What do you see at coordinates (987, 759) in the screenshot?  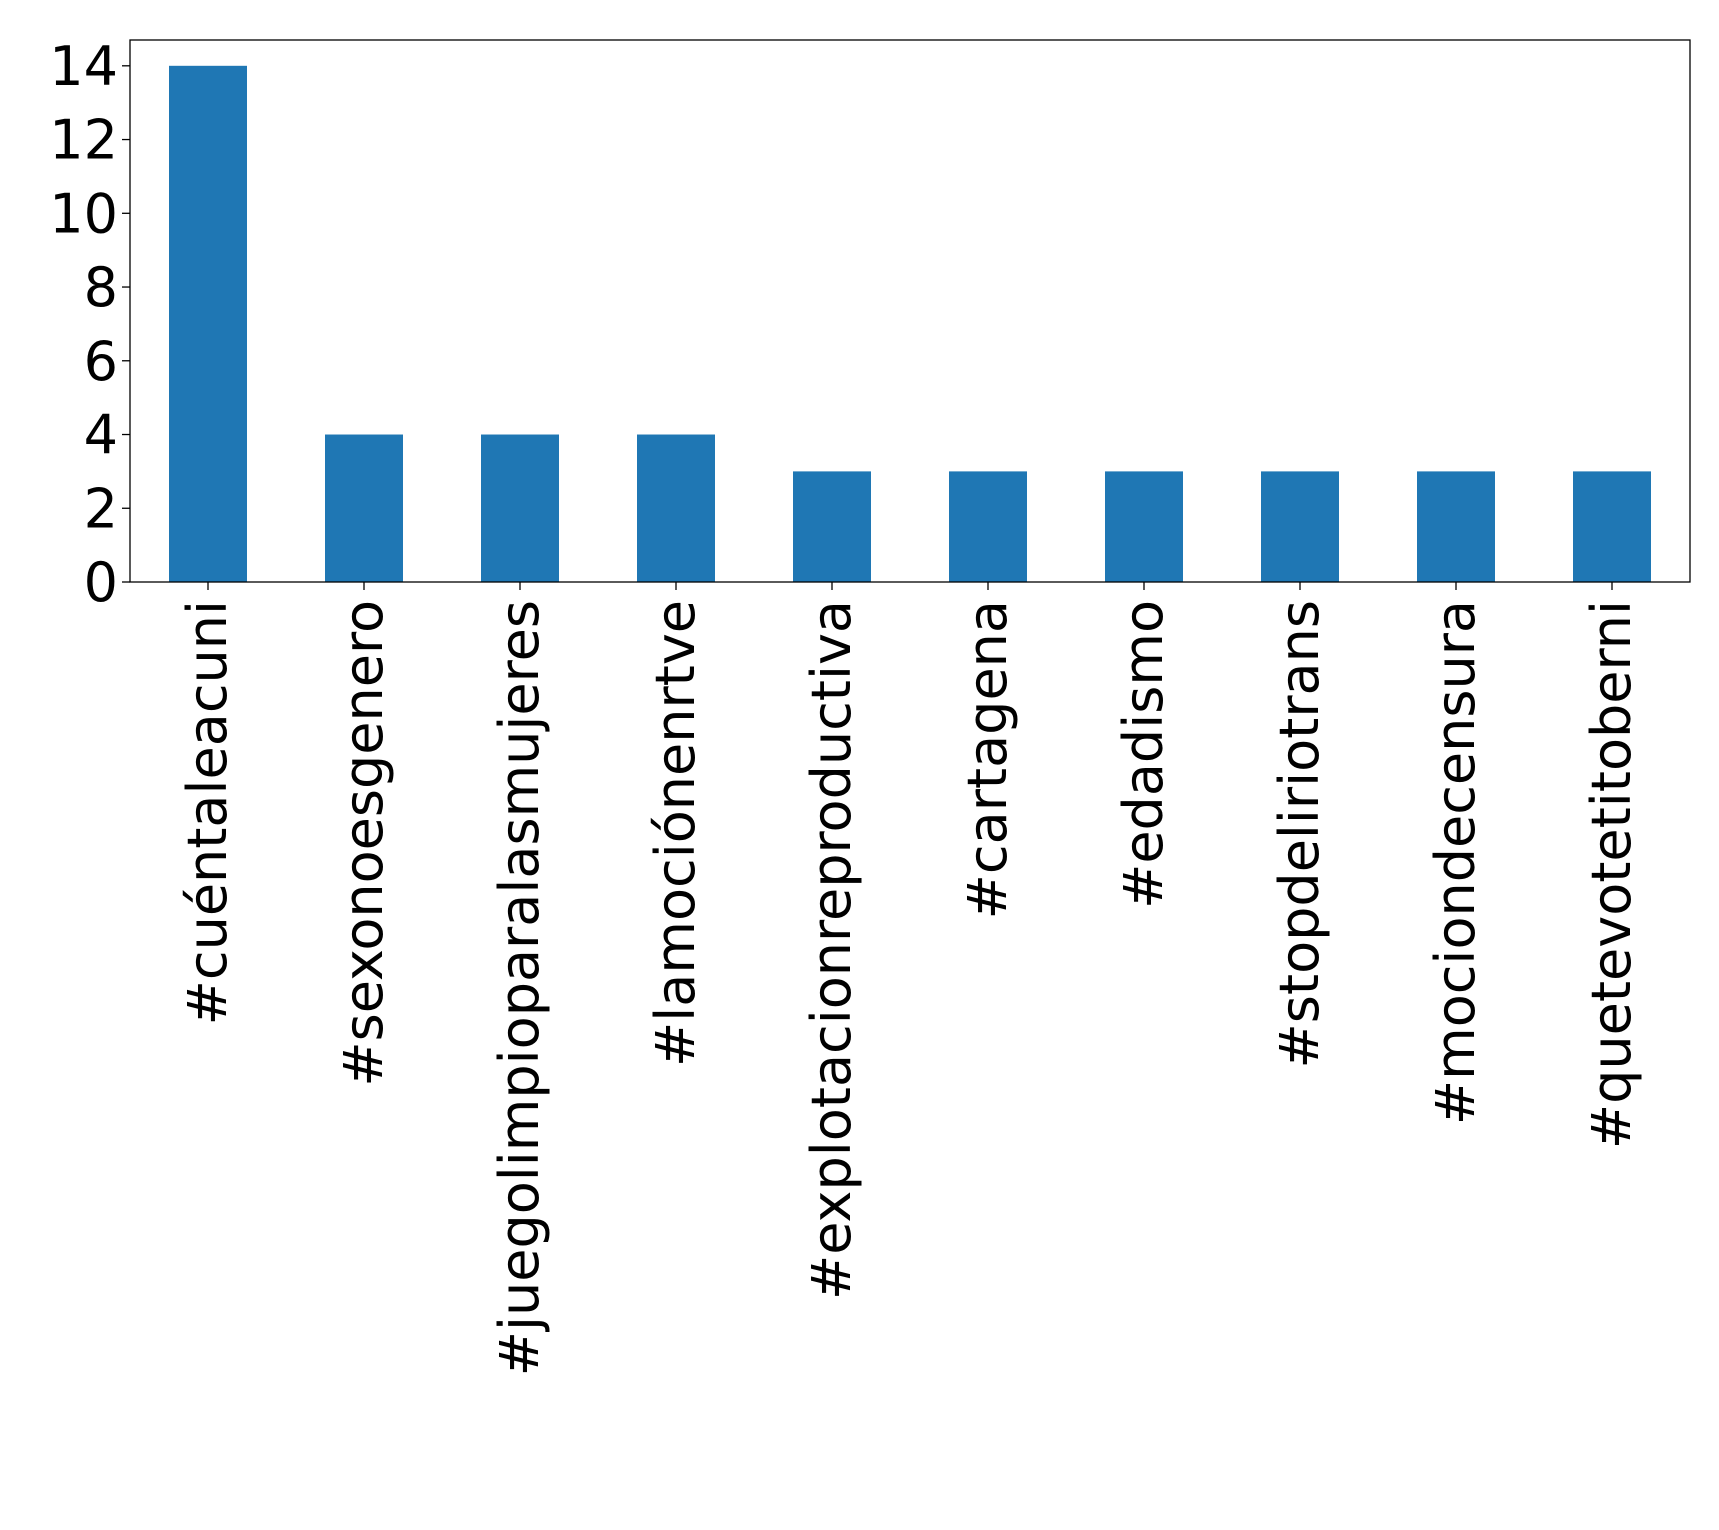 I see `x-tick-label: #cartagena` at bounding box center [987, 759].